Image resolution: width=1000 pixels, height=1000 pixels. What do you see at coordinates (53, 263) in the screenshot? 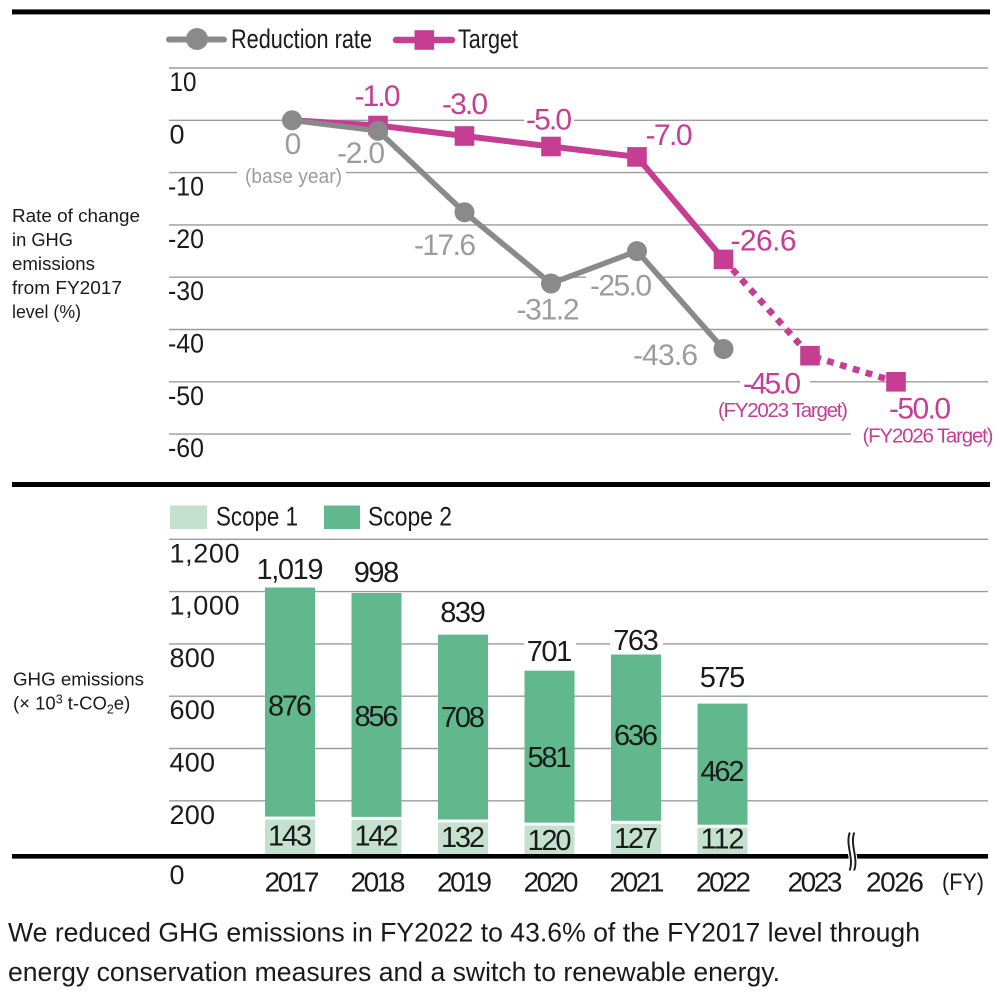
I see `svg-text: emissions` at bounding box center [53, 263].